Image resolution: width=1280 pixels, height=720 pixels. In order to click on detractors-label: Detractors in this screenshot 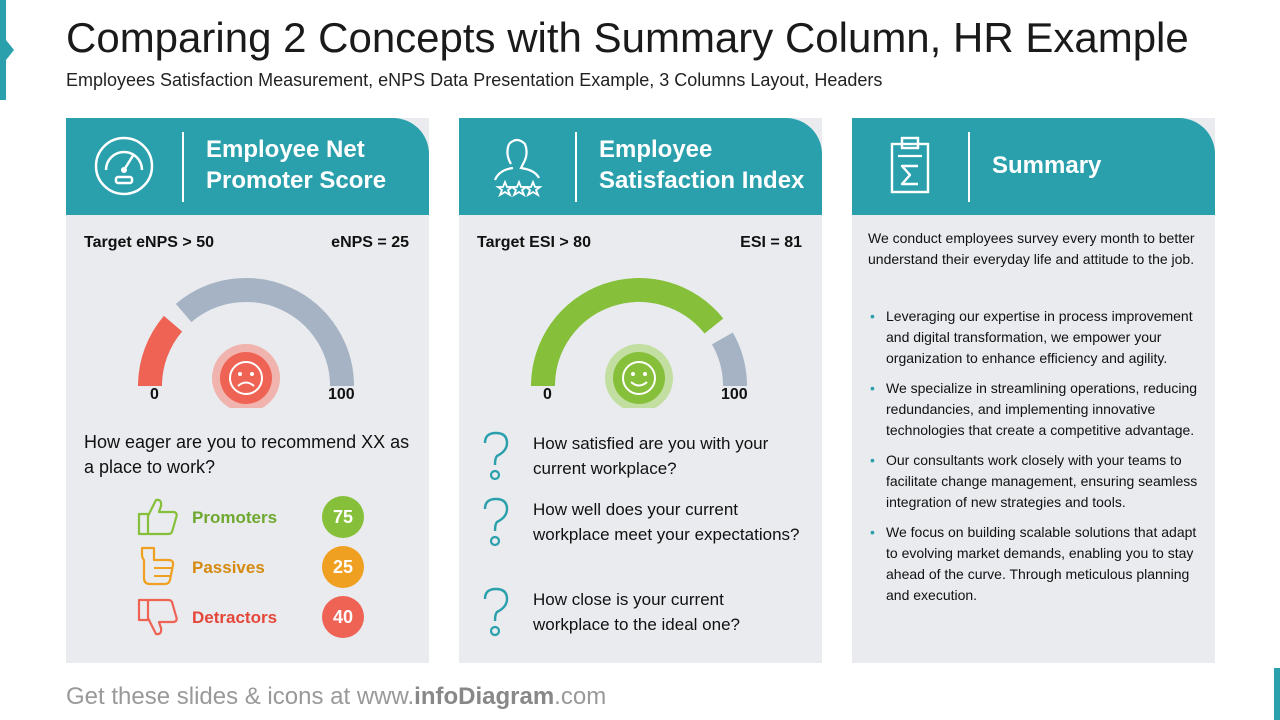, I will do `click(235, 617)`.